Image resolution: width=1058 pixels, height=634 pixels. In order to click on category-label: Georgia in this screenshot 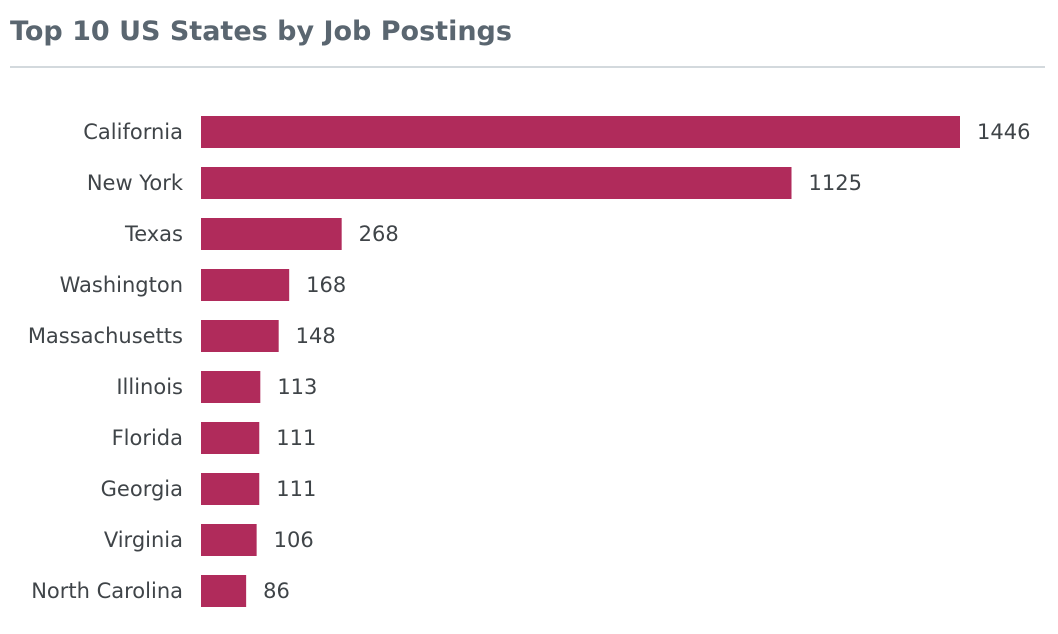, I will do `click(142, 489)`.